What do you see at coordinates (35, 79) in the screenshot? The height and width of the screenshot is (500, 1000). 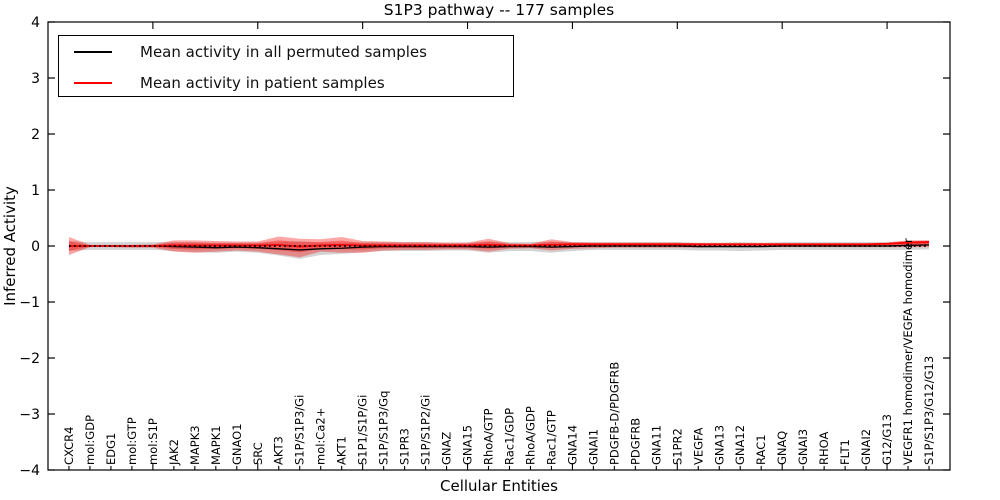 I see `y-tick-label: 3` at bounding box center [35, 79].